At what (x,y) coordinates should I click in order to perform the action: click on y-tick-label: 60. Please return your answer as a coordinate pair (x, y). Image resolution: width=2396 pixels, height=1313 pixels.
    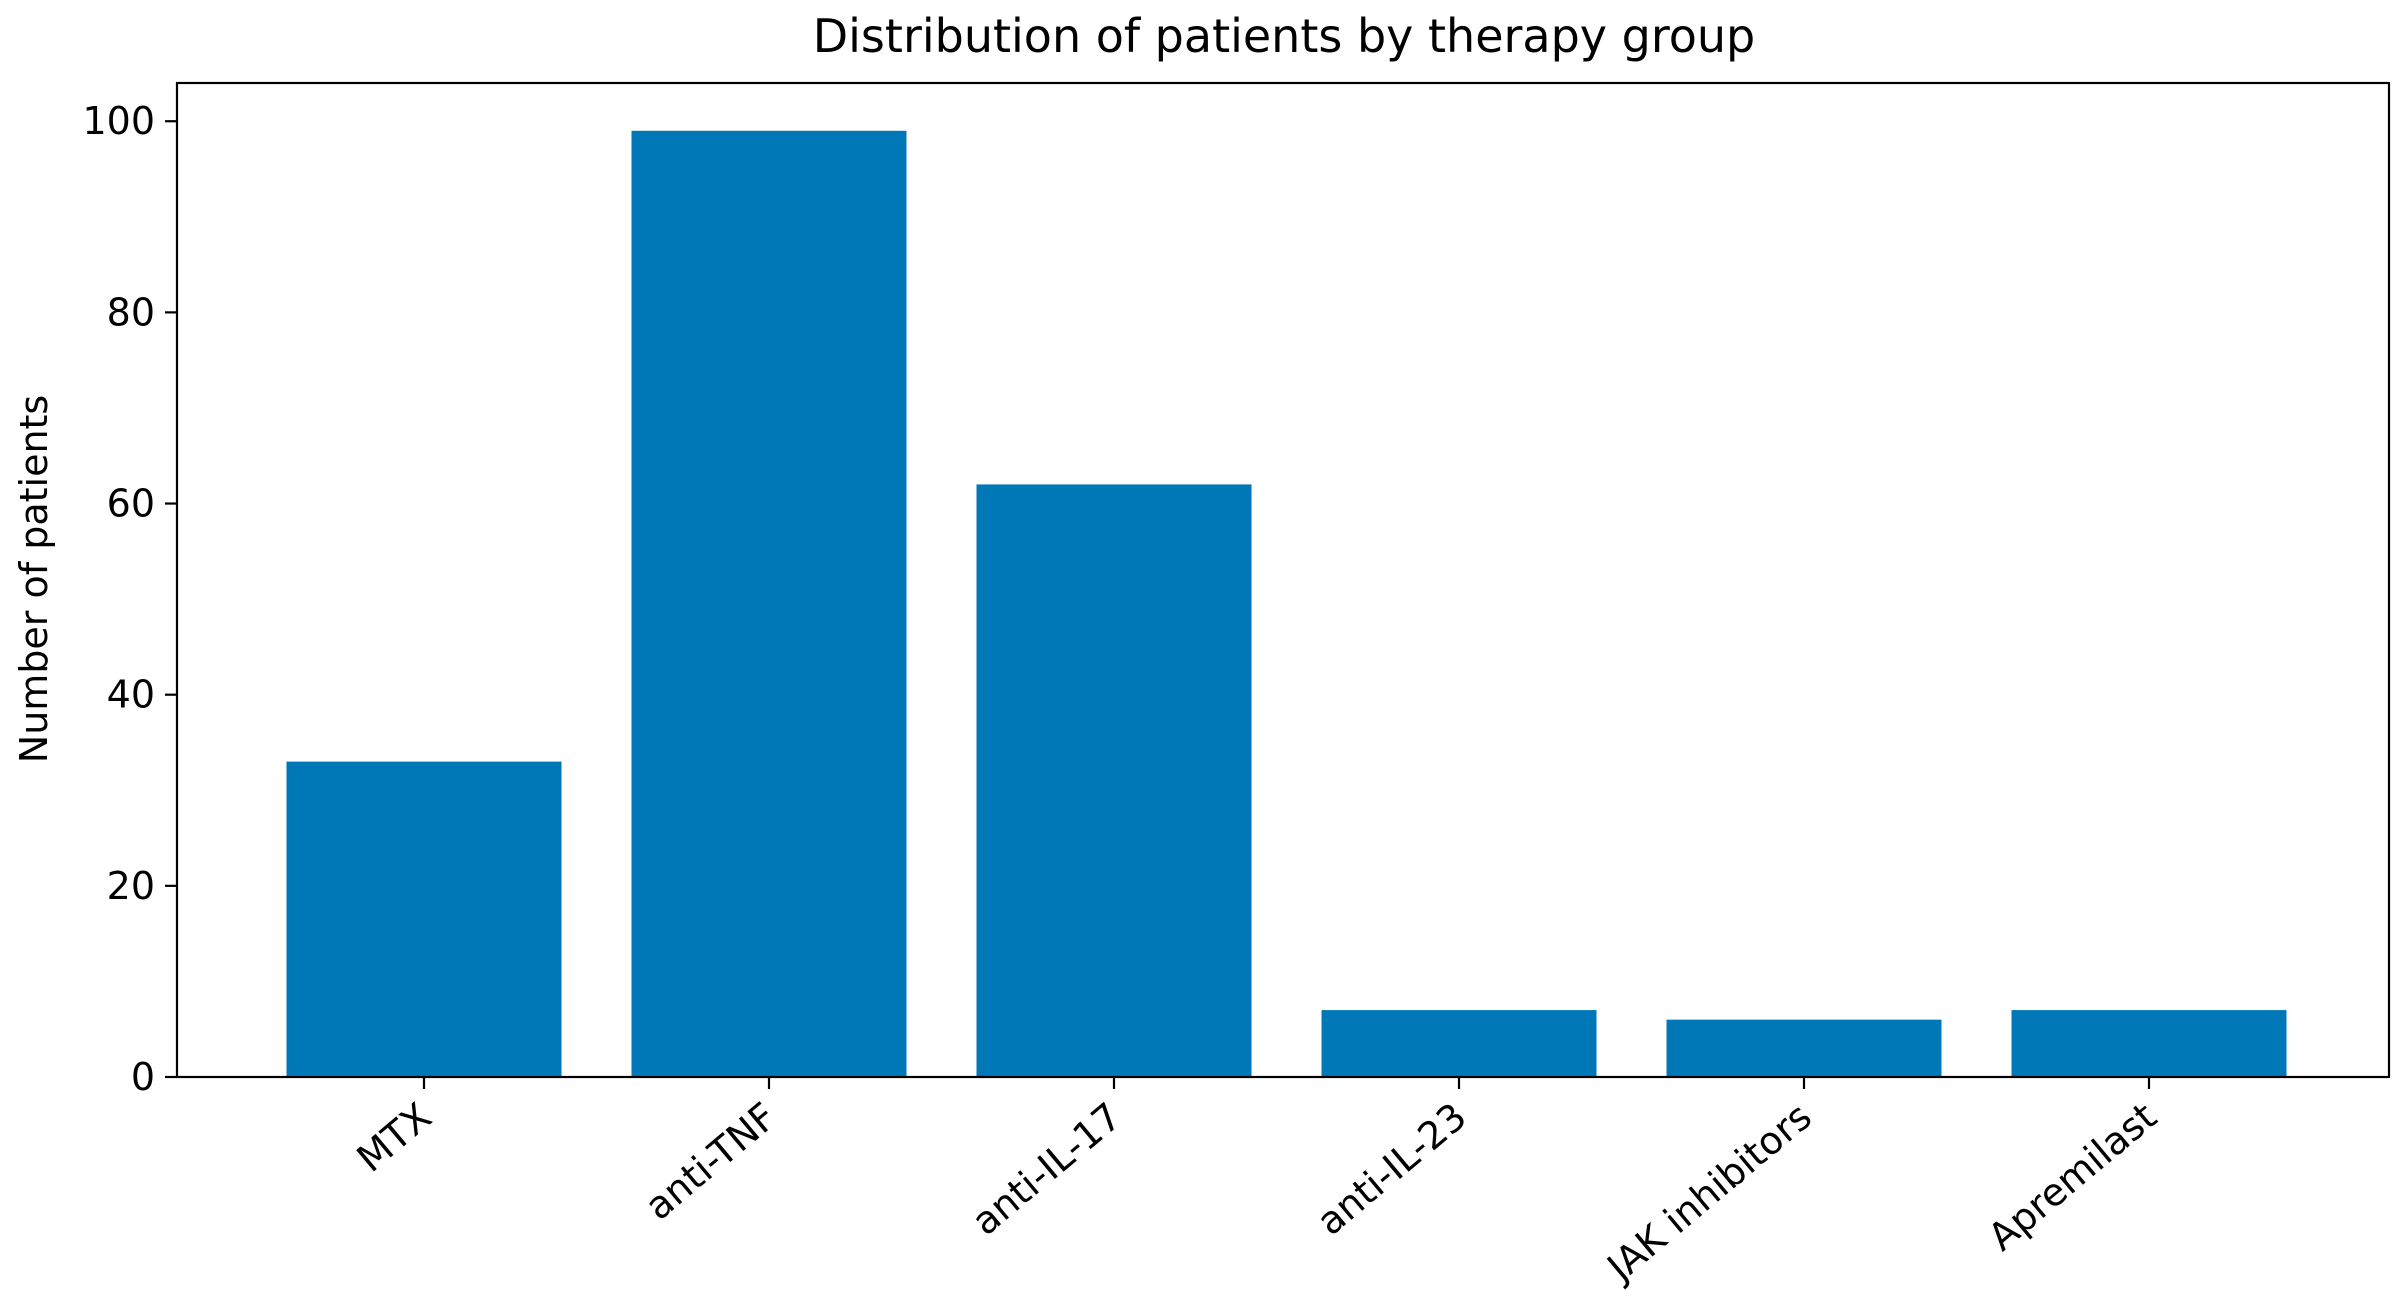
    Looking at the image, I should click on (131, 504).